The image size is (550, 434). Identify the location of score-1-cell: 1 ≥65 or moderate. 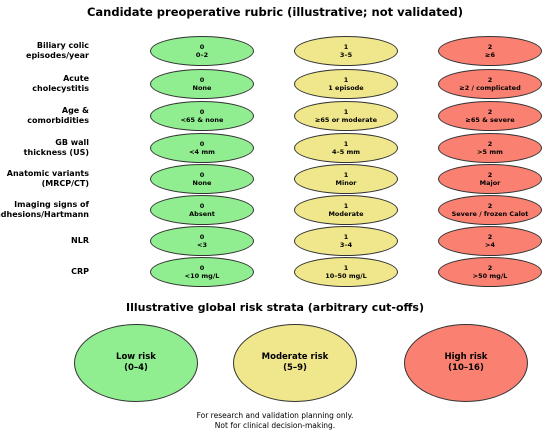
(346, 116).